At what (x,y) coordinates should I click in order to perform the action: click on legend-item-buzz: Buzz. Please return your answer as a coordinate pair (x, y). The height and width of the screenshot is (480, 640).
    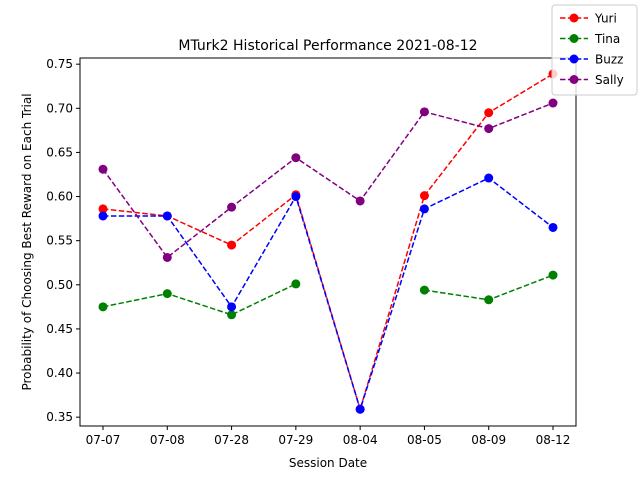
    Looking at the image, I should click on (591, 60).